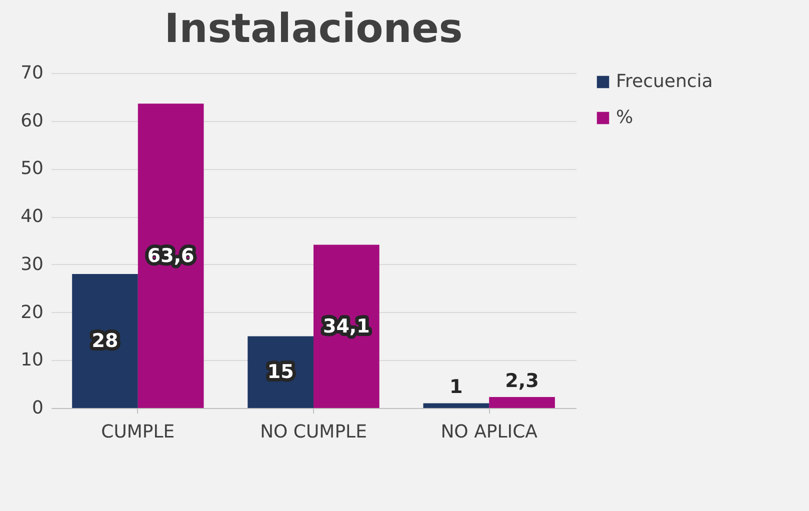 The image size is (809, 511). What do you see at coordinates (625, 117) in the screenshot?
I see `legend-label: %` at bounding box center [625, 117].